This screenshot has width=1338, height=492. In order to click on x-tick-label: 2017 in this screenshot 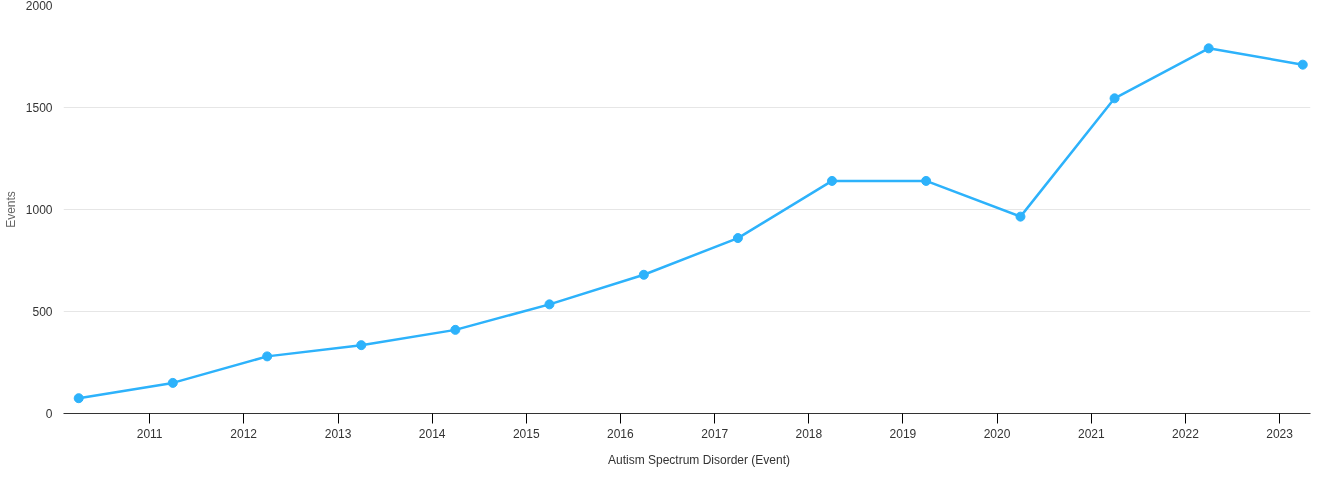, I will do `click(715, 433)`.